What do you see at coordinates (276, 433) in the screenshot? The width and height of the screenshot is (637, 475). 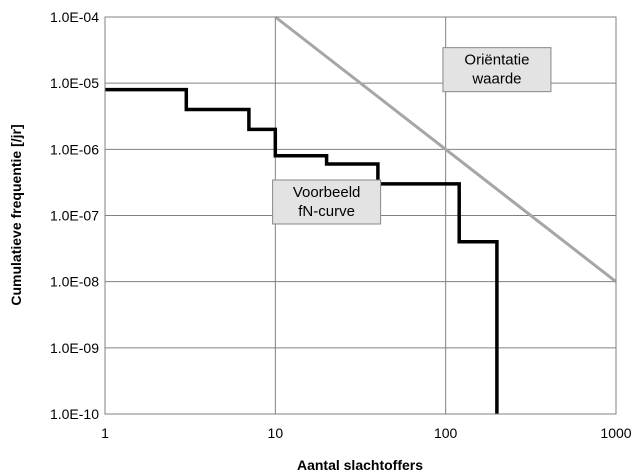 I see `x-tick-label-1: 10` at bounding box center [276, 433].